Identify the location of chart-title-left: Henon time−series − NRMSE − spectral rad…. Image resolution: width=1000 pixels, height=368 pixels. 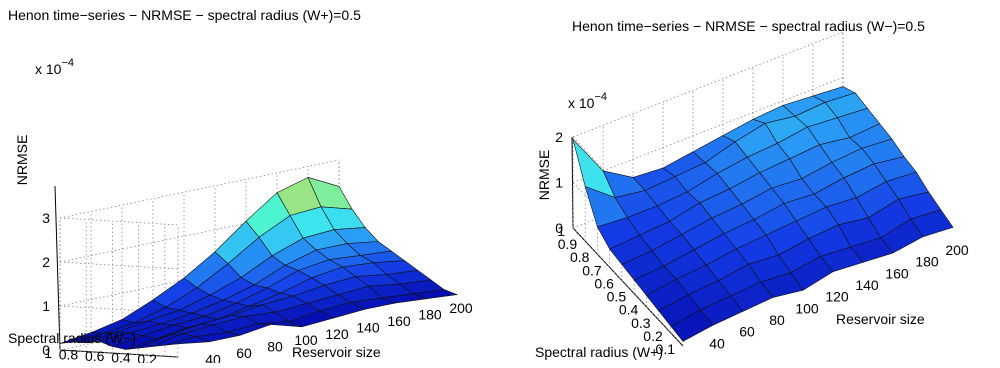
(184, 15).